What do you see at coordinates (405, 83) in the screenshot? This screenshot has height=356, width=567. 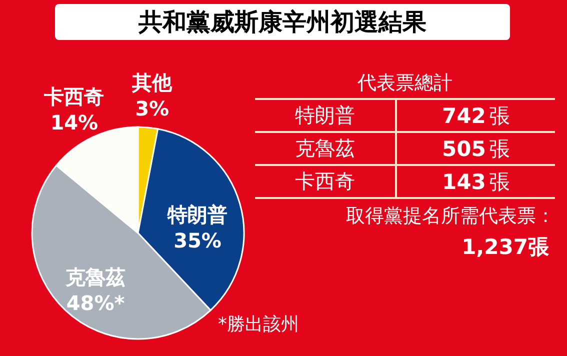 I see `text: 代表票總計` at bounding box center [405, 83].